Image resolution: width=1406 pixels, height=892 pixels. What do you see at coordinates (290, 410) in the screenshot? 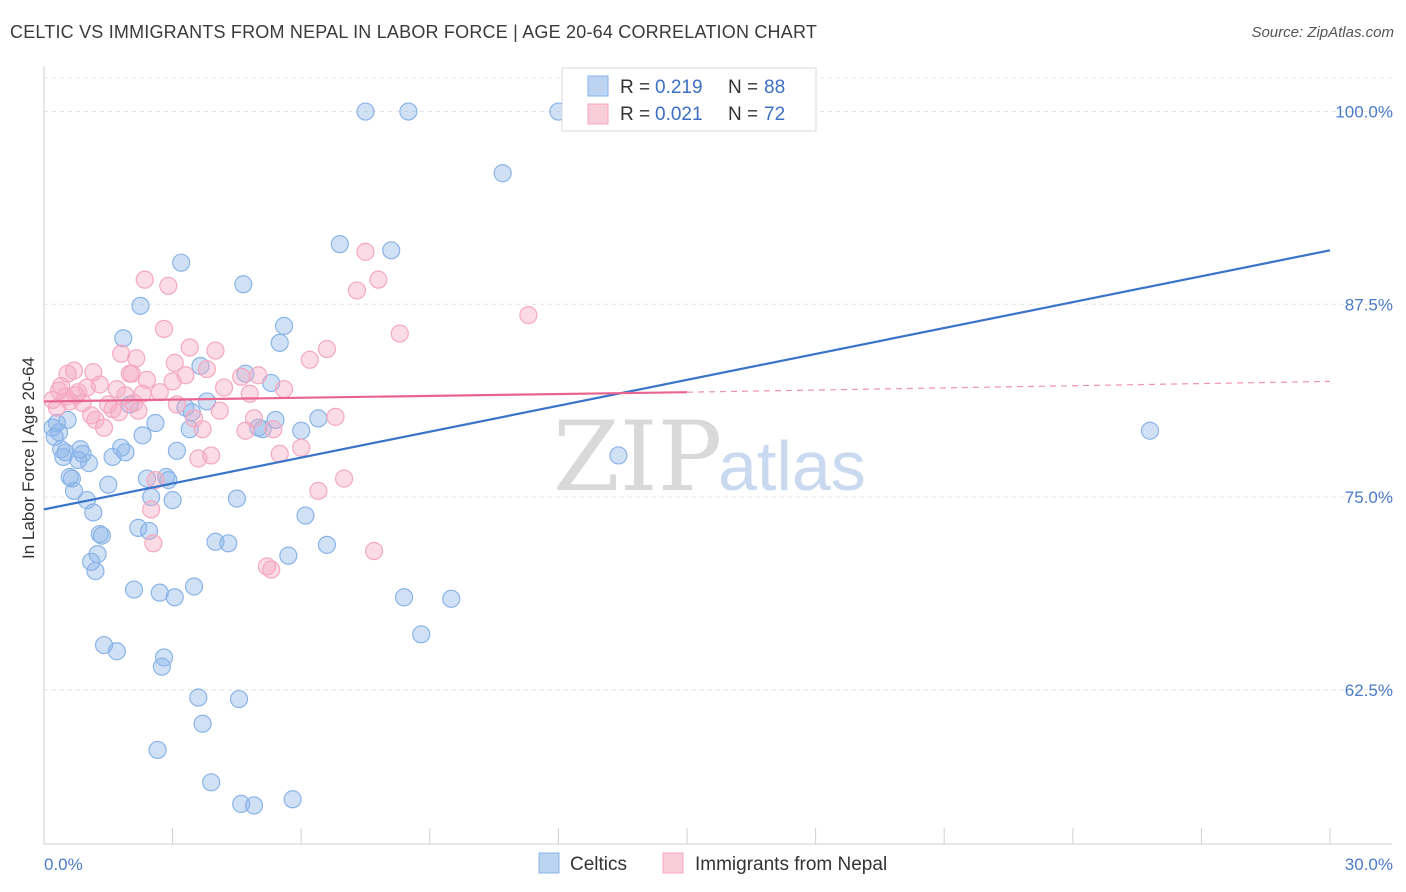
I see `nepal-points` at bounding box center [290, 410].